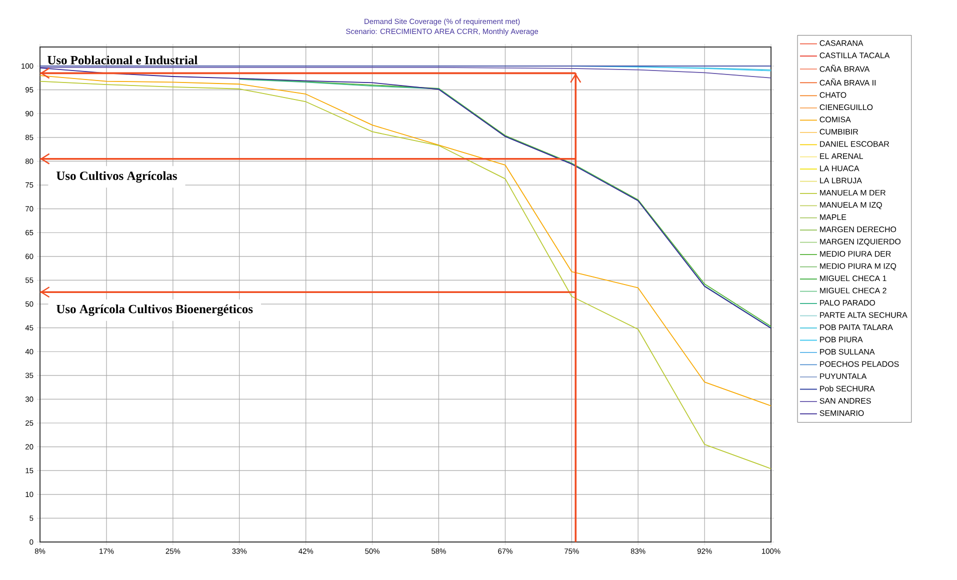 The image size is (957, 580). I want to click on ref-line-label: Uso Cultivos Agrícolas, so click(116, 177).